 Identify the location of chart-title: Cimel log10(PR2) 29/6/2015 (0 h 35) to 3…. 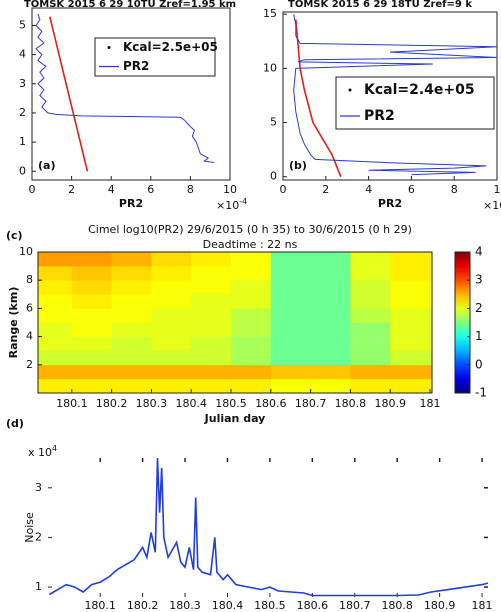
(250, 229).